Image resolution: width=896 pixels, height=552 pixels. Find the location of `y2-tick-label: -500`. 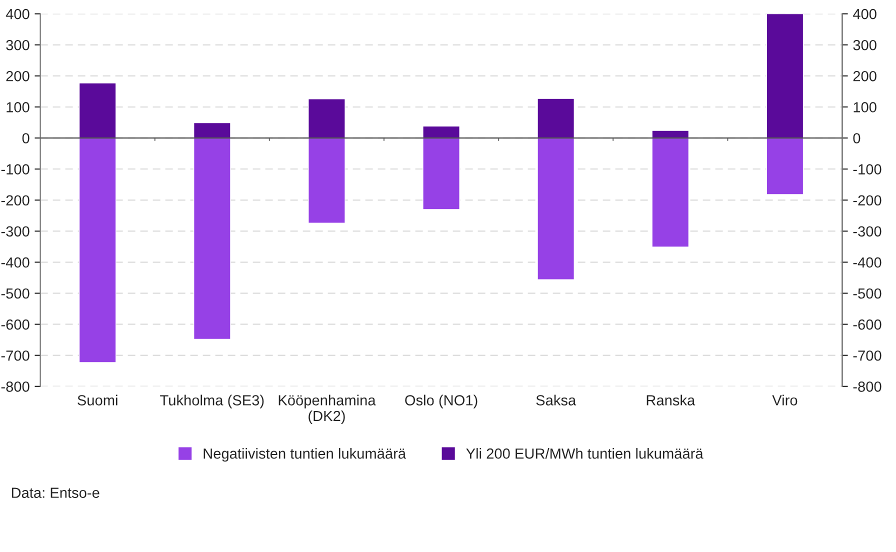

y2-tick-label: -500 is located at coordinates (867, 293).